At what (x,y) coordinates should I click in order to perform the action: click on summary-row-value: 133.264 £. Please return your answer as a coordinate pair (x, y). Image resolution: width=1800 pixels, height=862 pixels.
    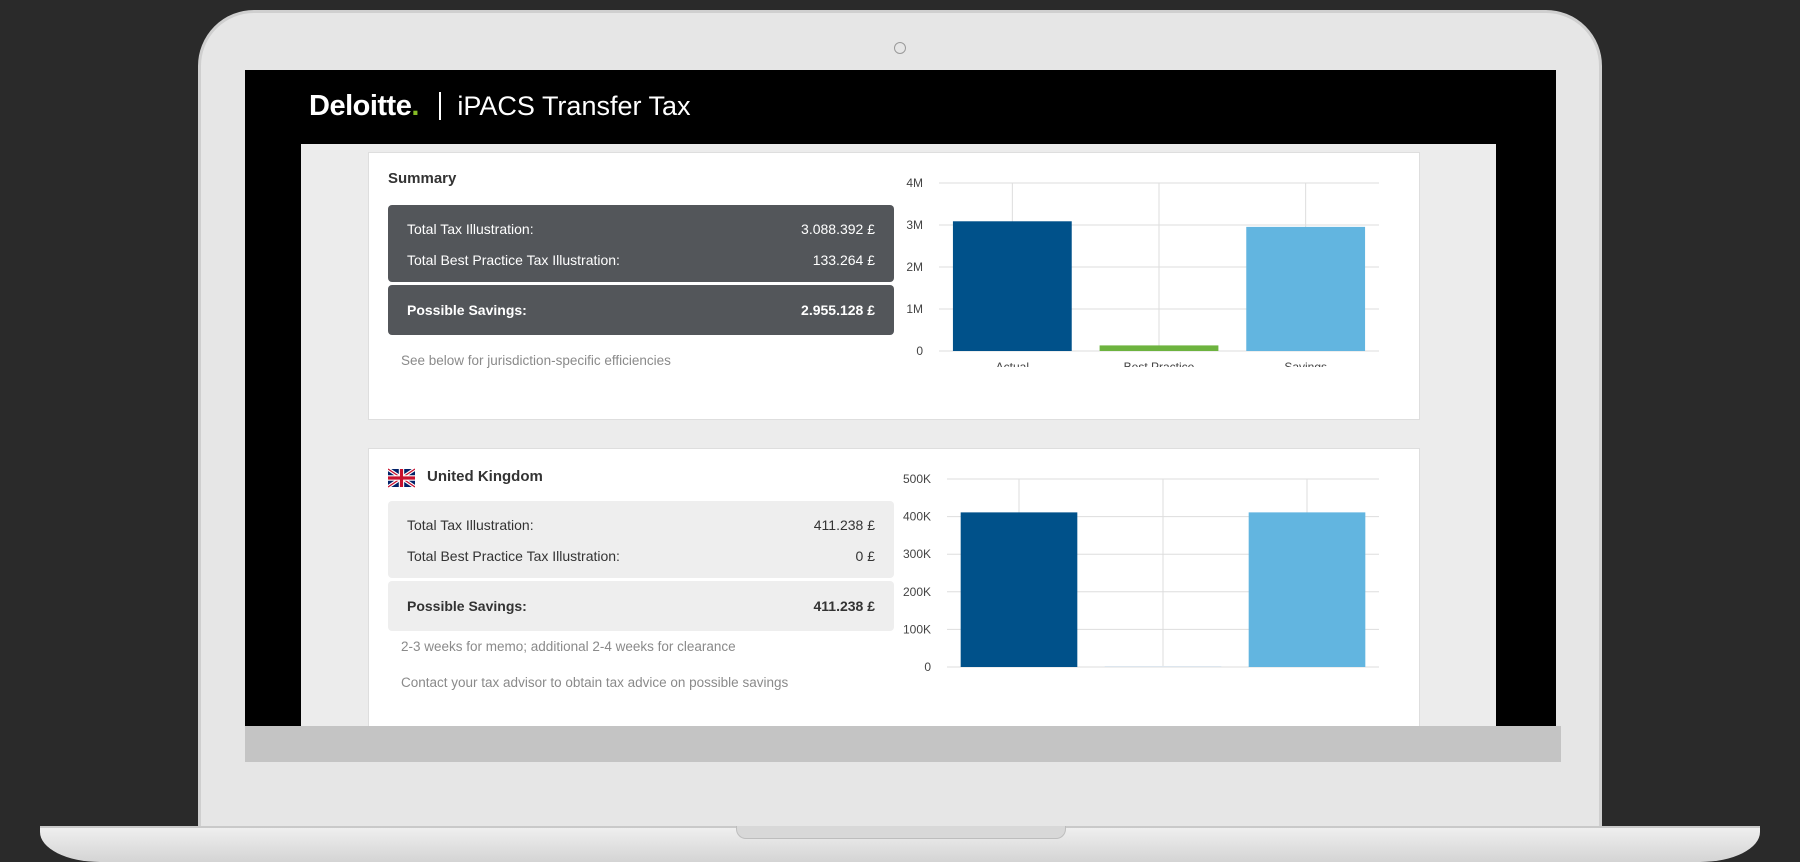
    Looking at the image, I should click on (843, 259).